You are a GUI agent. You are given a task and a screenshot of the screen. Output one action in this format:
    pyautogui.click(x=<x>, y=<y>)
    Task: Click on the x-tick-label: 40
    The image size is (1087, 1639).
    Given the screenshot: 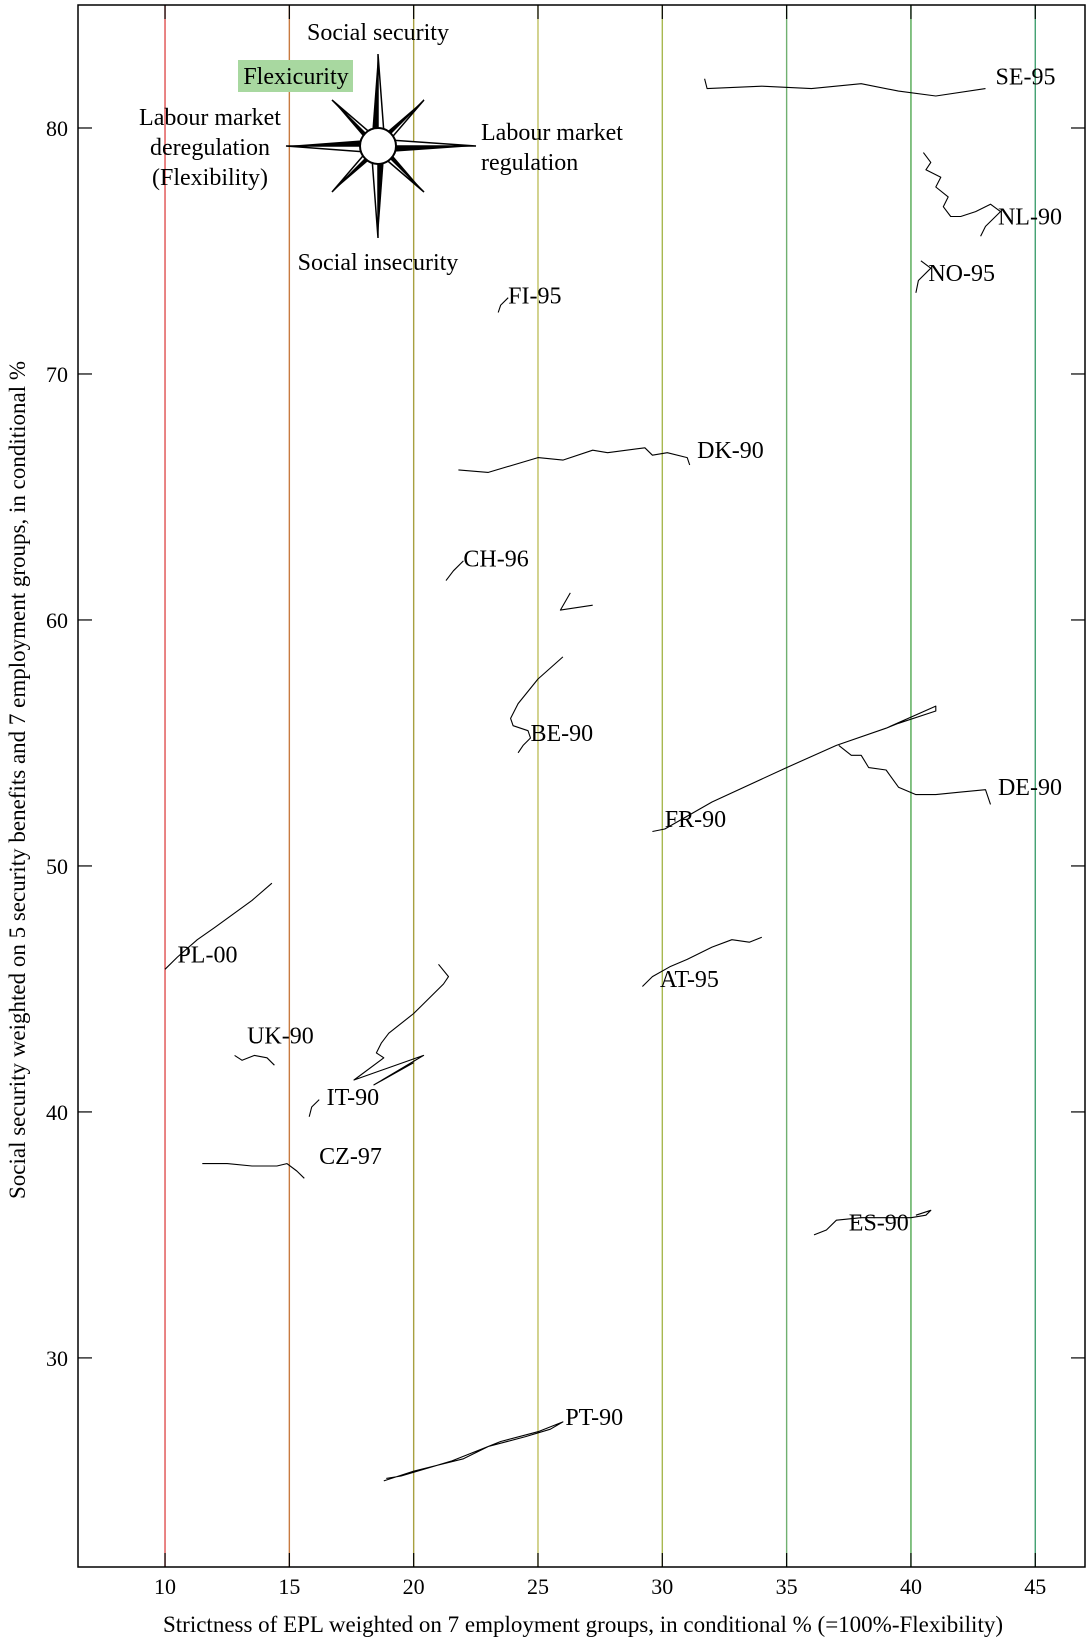 What is the action you would take?
    pyautogui.click(x=911, y=1586)
    